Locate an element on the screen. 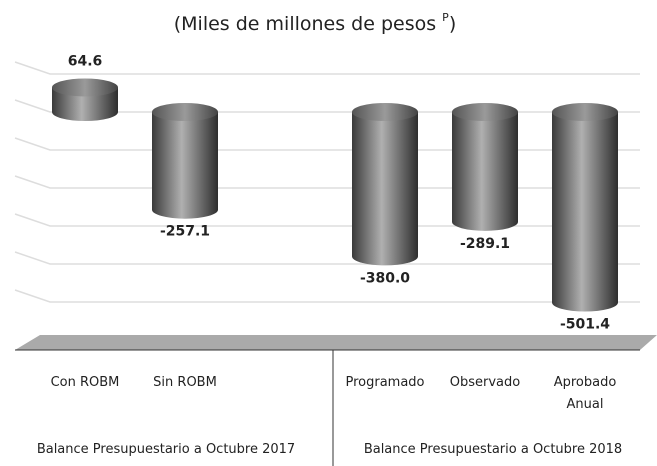 The image size is (657, 466). value-label: -257.1 is located at coordinates (185, 232).